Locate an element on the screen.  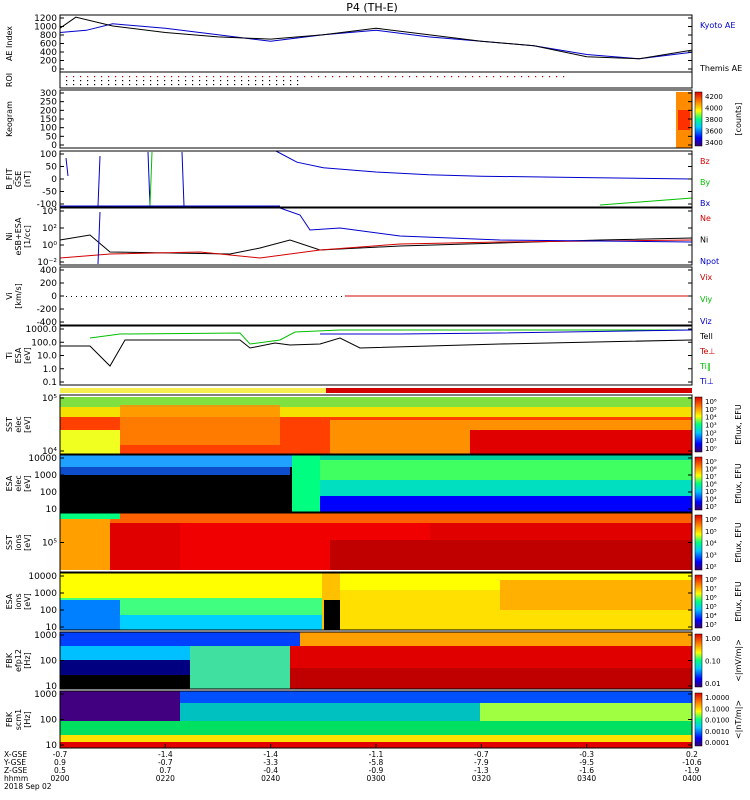
y-tick-label-fbke: 100 is located at coordinates (48, 662).